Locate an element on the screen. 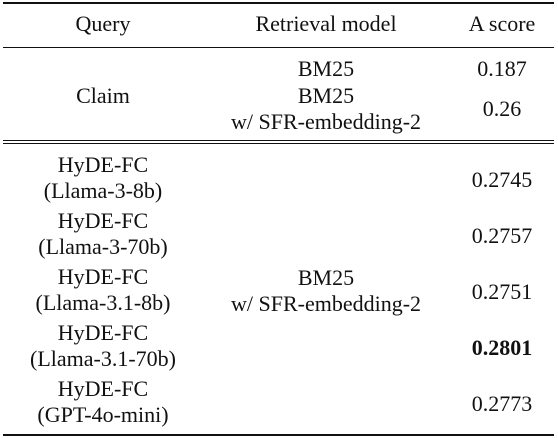 This screenshot has width=558, height=438. hyde-score-cell: 0.2751 is located at coordinates (502, 291).